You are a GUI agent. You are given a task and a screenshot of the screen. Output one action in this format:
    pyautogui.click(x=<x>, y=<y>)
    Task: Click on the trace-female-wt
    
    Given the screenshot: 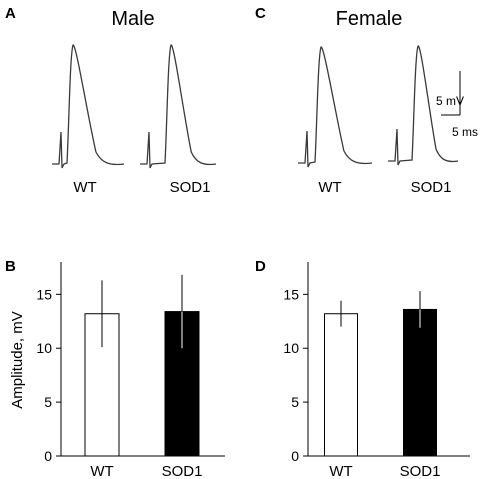 What is the action you would take?
    pyautogui.click(x=335, y=107)
    